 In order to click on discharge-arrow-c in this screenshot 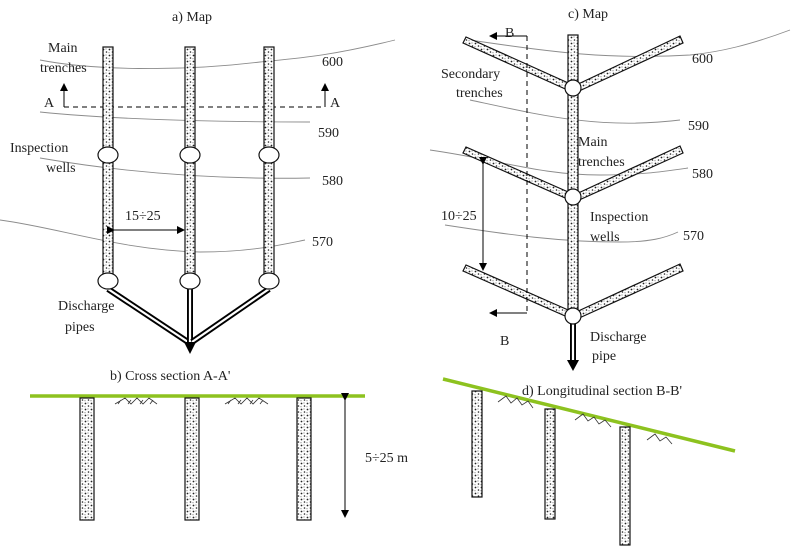, I will do `click(573, 365)`.